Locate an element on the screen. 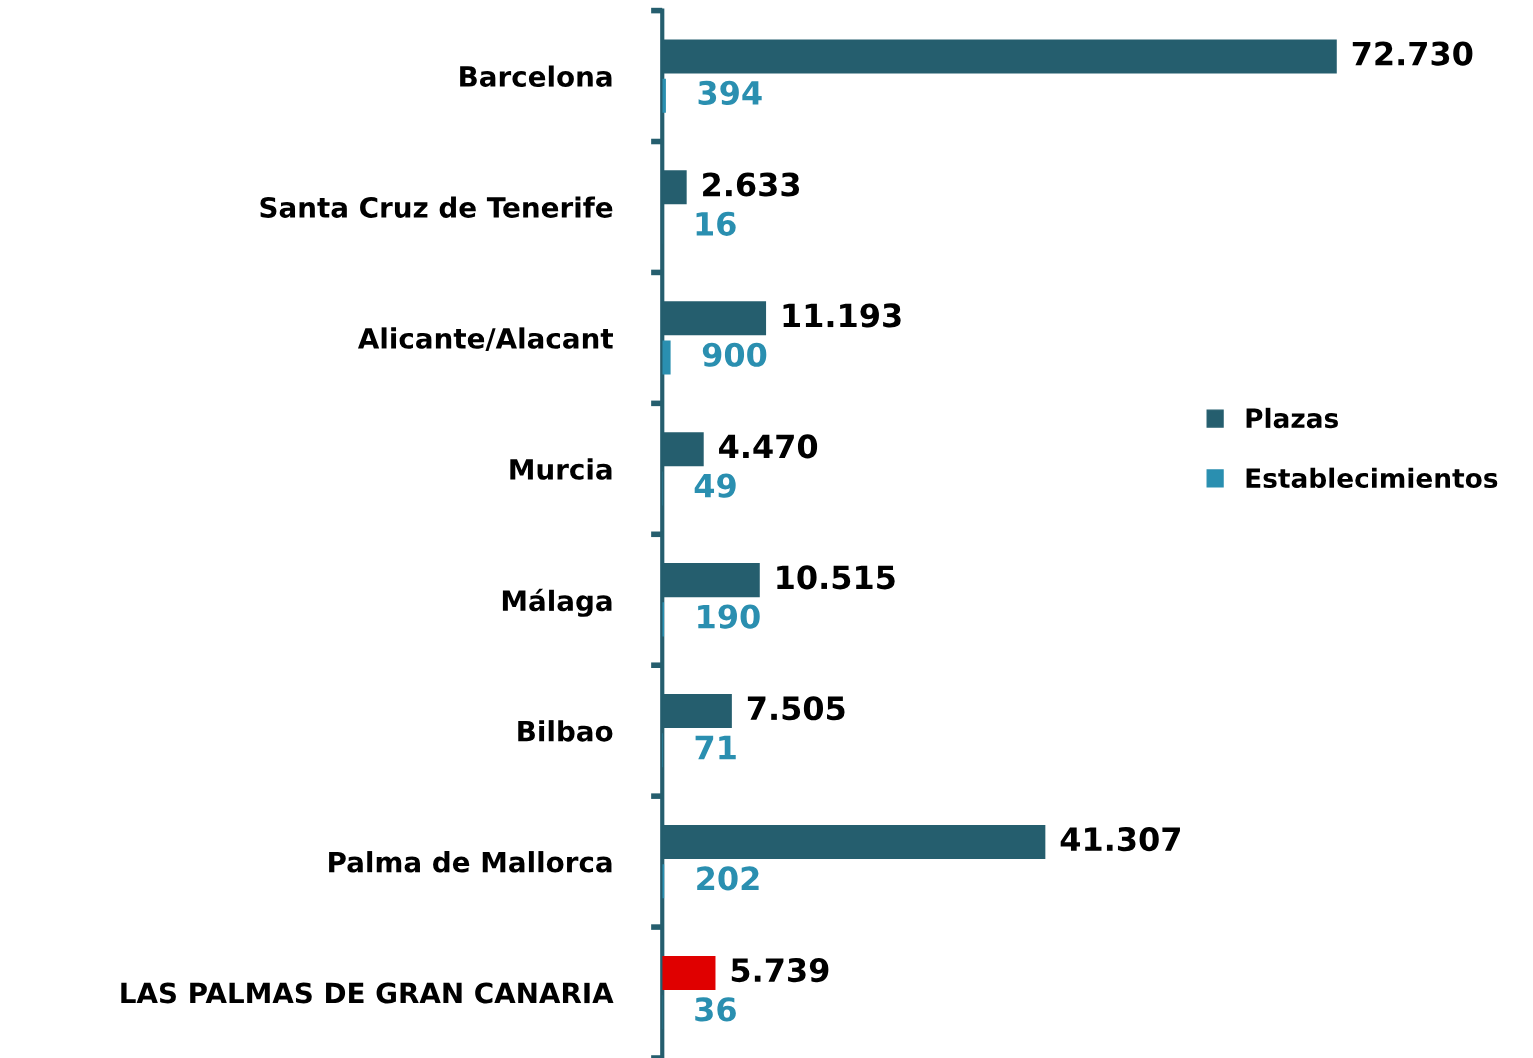 The width and height of the screenshot is (1533, 1058). data-label: 41.307 is located at coordinates (1120, 839).